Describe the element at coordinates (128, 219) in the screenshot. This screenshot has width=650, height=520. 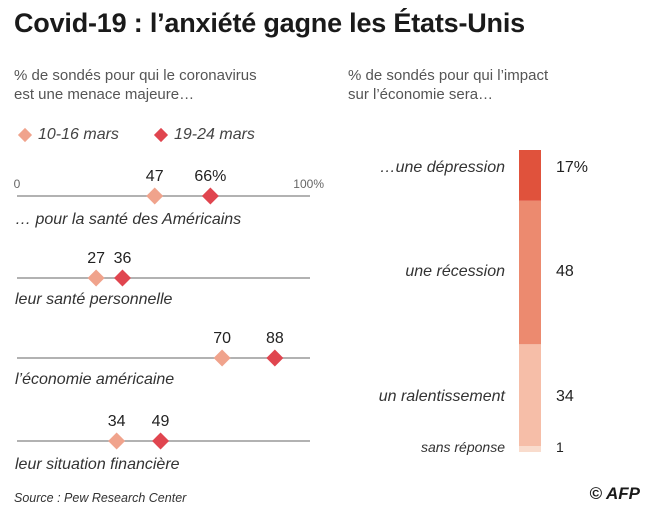
I see `row-caption: … pour la santé des Américains` at that location.